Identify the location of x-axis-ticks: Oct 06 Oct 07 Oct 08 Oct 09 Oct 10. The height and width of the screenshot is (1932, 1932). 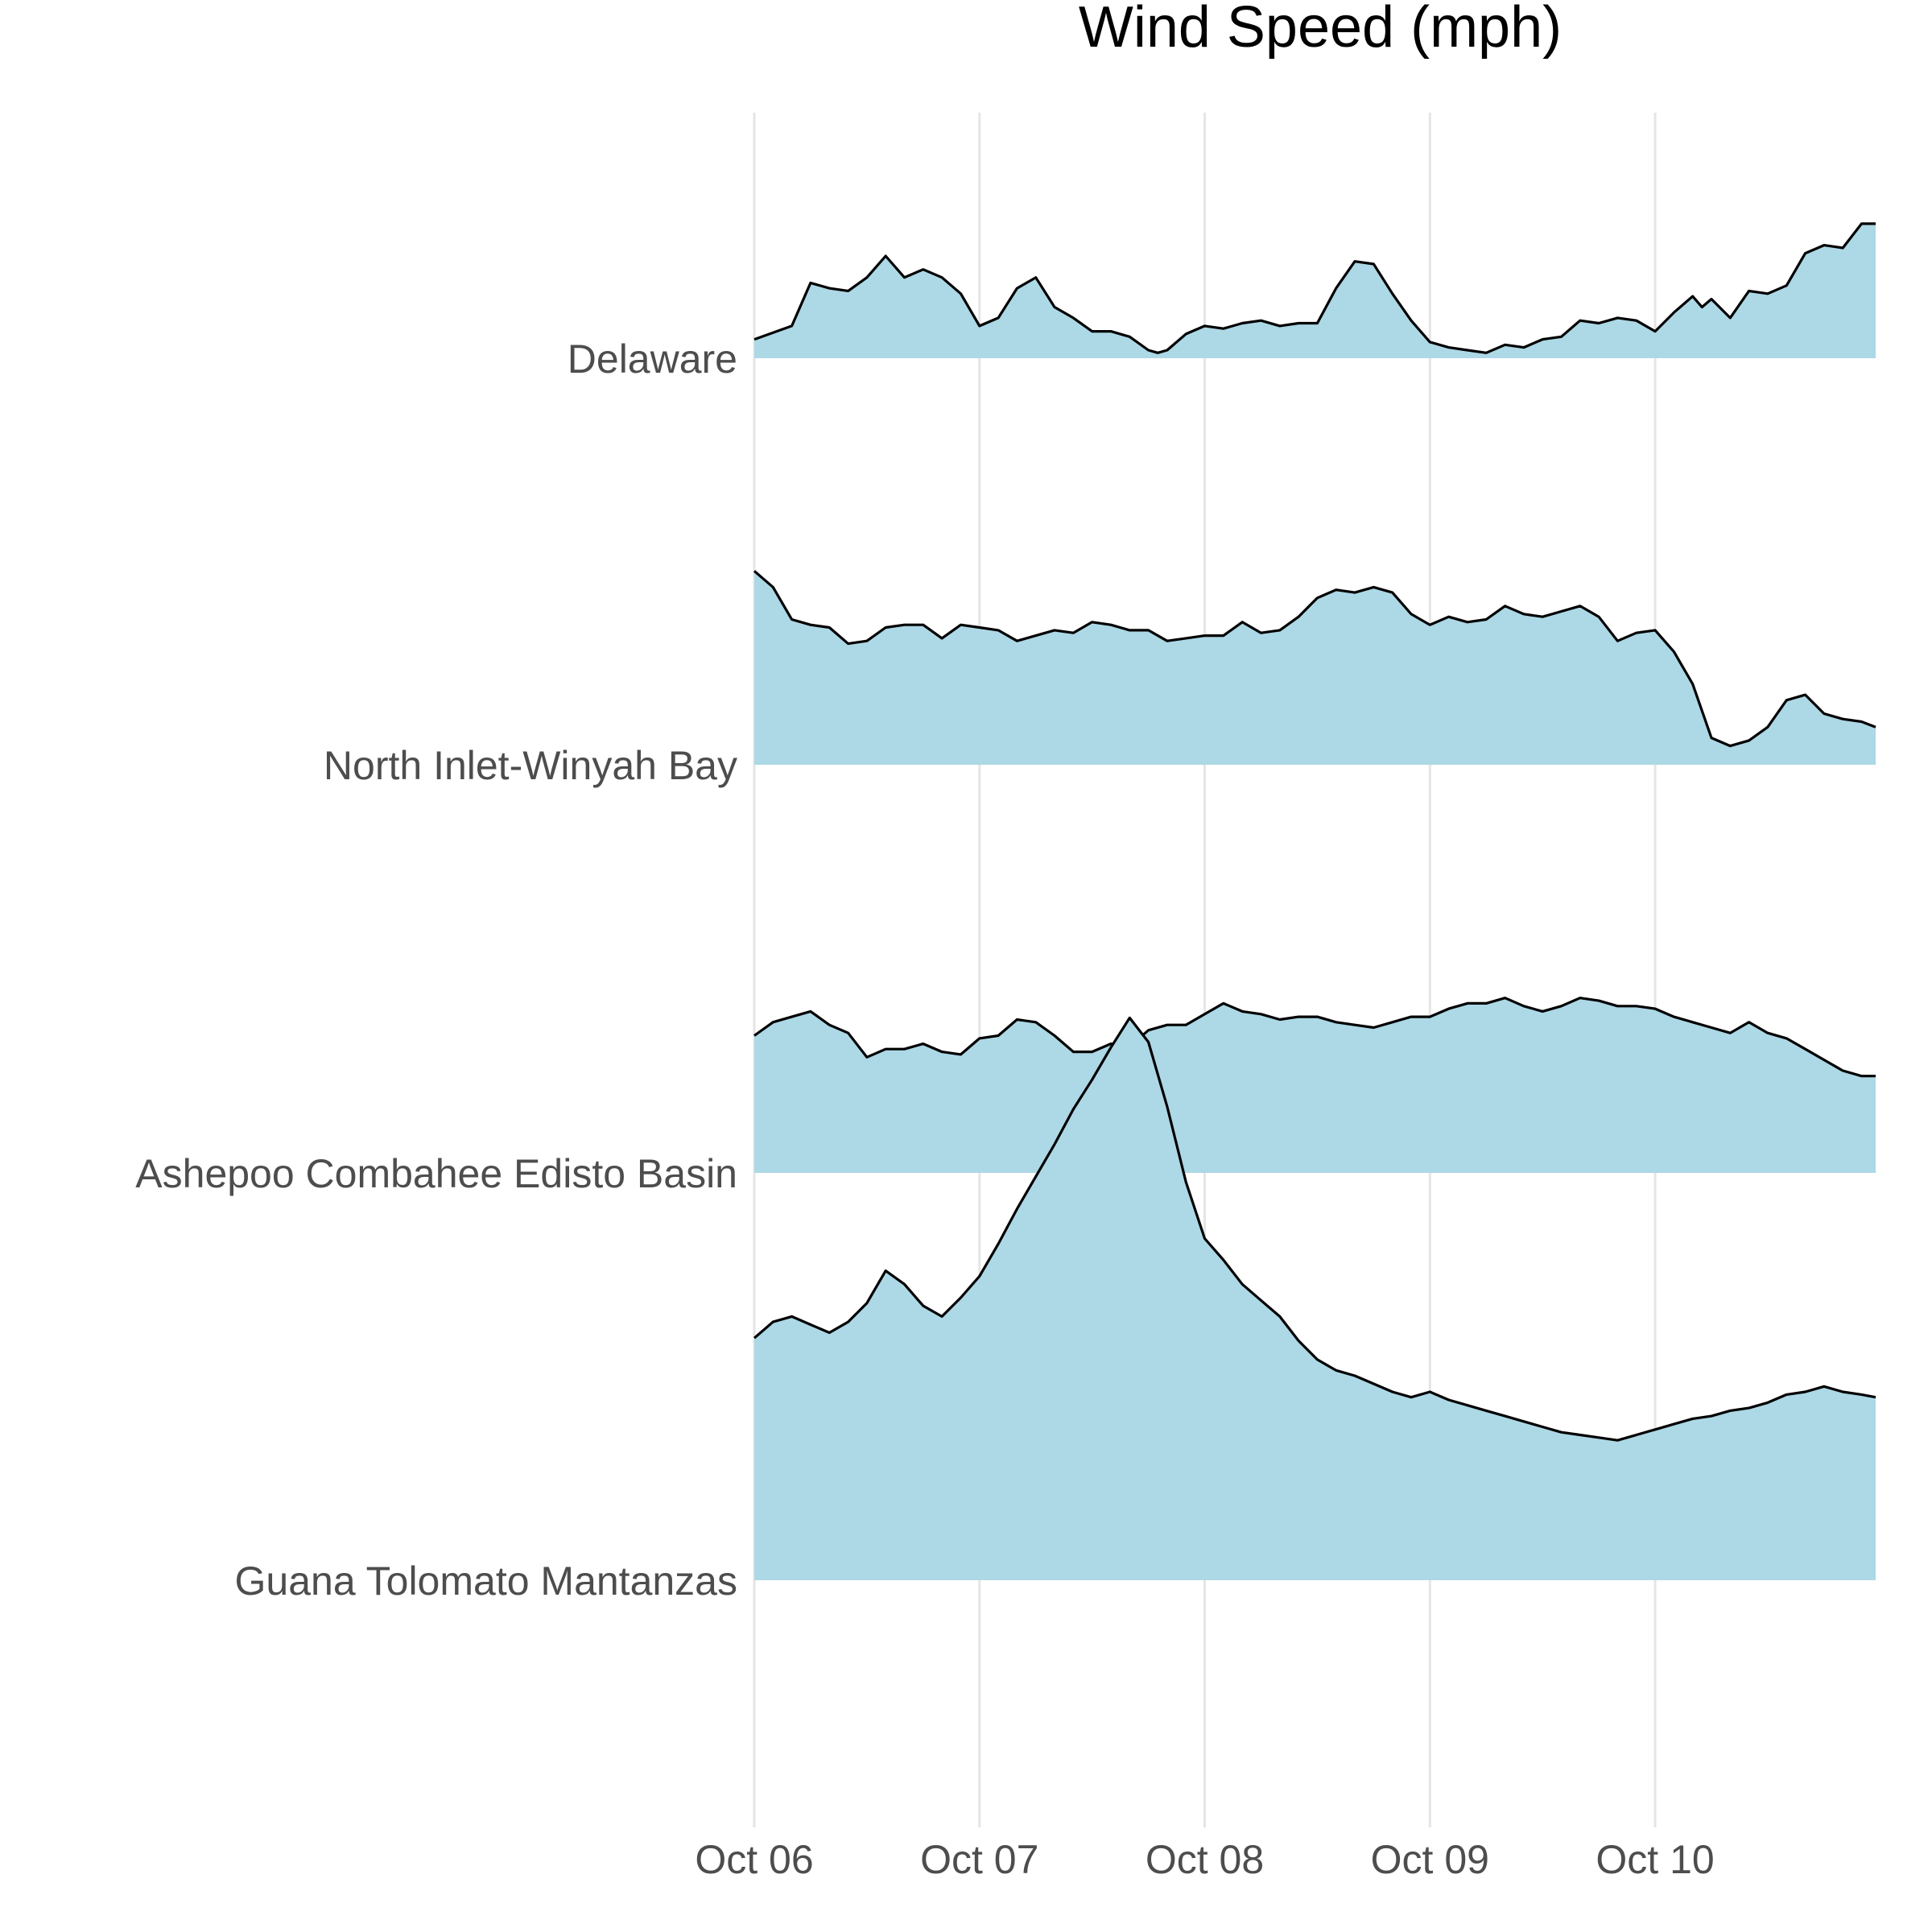
(1204, 1859).